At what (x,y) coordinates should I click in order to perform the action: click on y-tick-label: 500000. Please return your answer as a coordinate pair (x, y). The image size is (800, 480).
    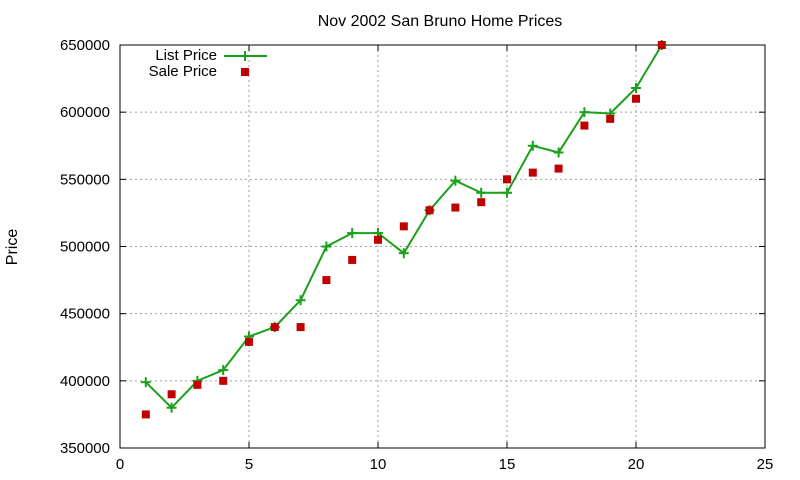
    Looking at the image, I should click on (85, 247).